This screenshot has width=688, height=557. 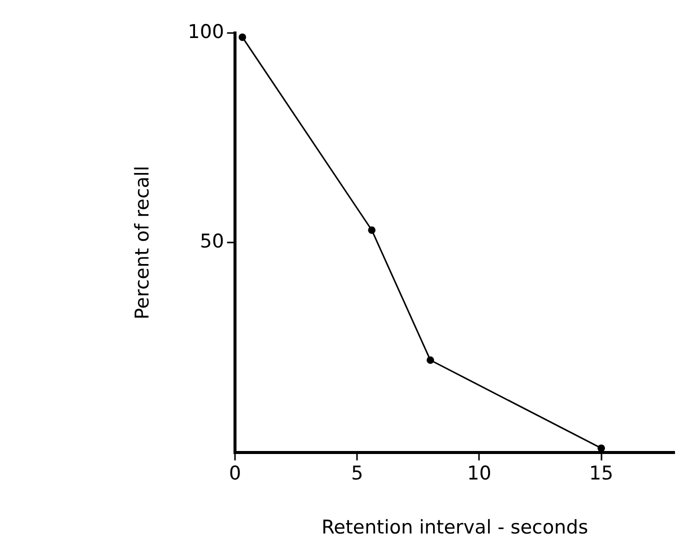 What do you see at coordinates (601, 473) in the screenshot?
I see `x-tick-label: 15` at bounding box center [601, 473].